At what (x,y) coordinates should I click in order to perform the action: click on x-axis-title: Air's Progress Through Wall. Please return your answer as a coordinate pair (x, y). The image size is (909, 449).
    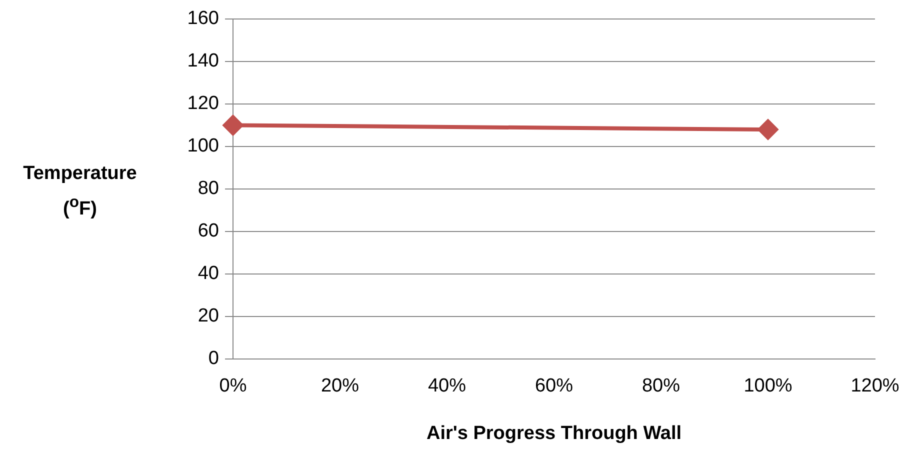
    Looking at the image, I should click on (554, 433).